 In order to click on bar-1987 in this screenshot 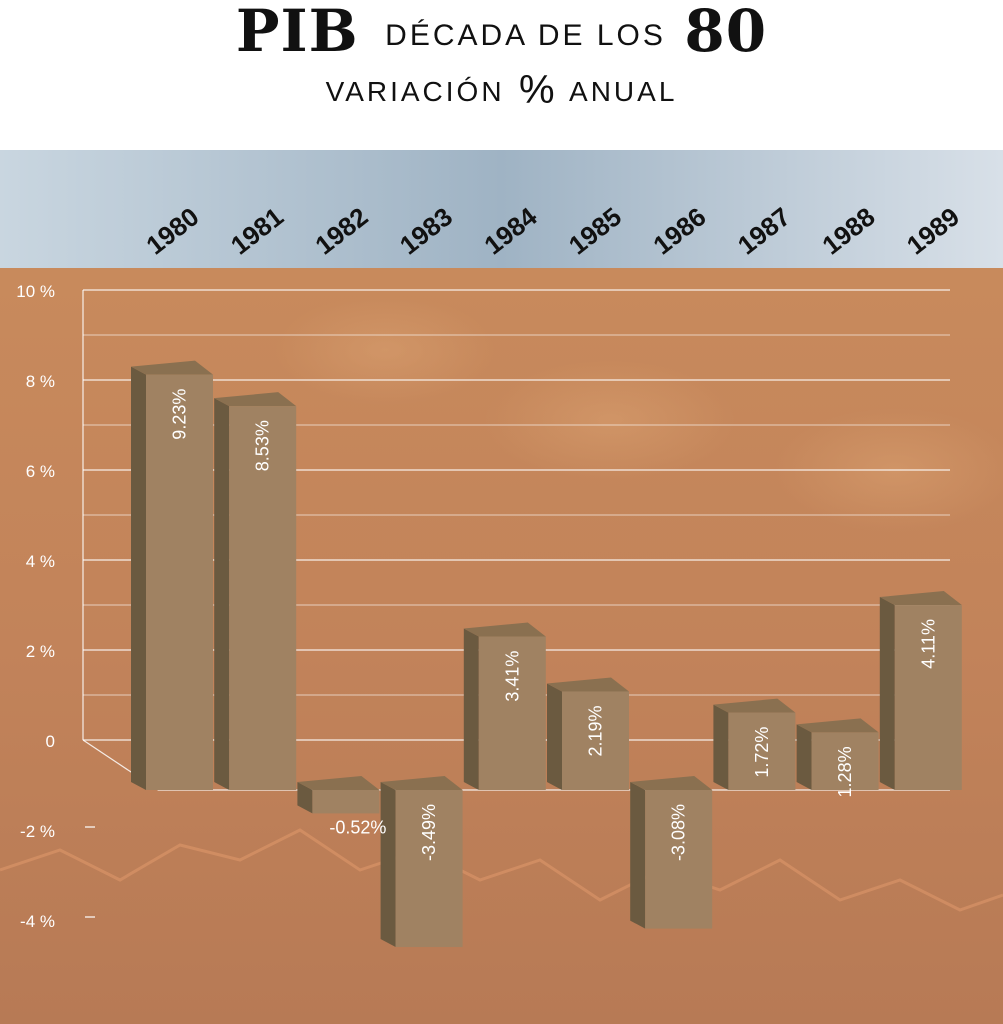, I will do `click(754, 744)`.